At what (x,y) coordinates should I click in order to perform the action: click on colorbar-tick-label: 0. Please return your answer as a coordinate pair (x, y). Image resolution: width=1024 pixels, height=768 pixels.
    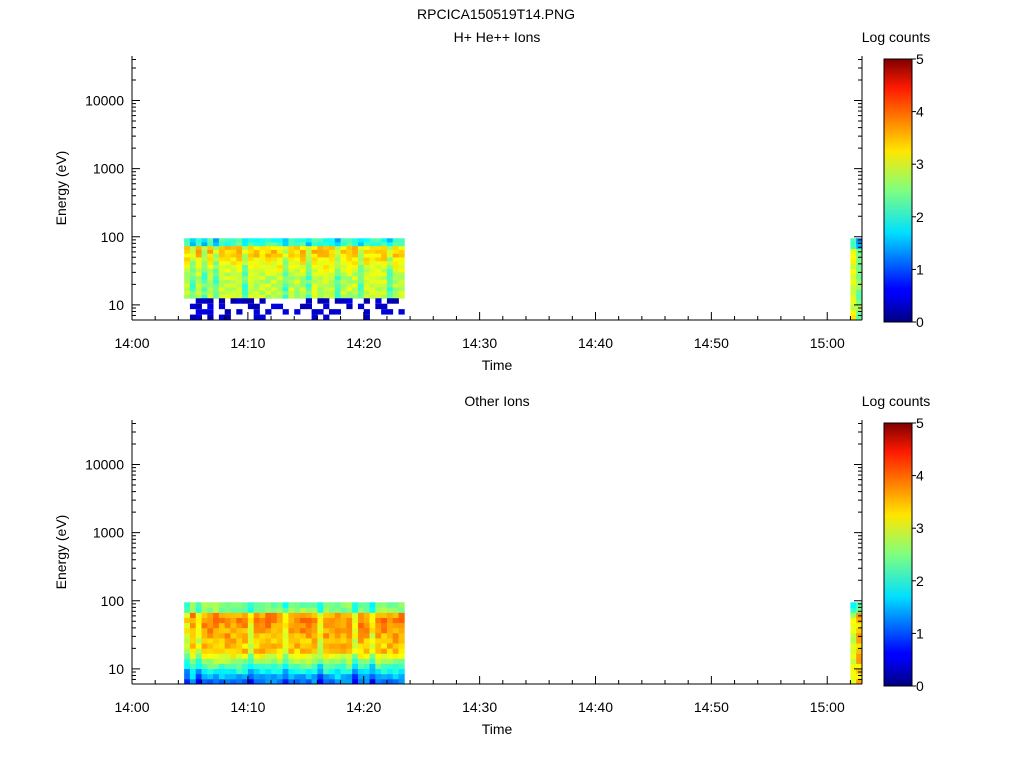
    Looking at the image, I should click on (920, 322).